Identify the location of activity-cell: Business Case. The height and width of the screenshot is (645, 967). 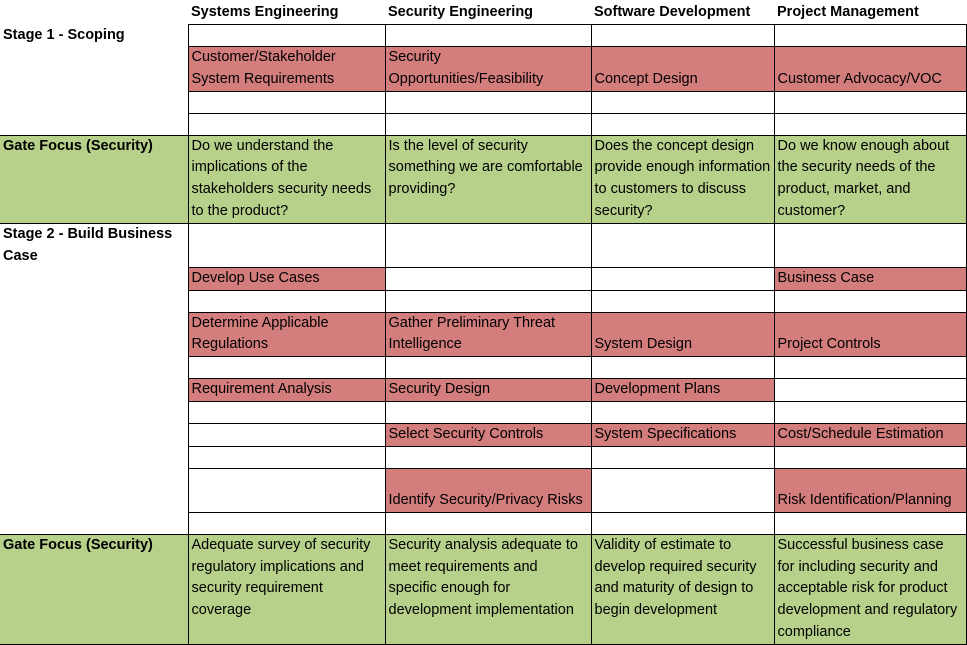
(870, 278).